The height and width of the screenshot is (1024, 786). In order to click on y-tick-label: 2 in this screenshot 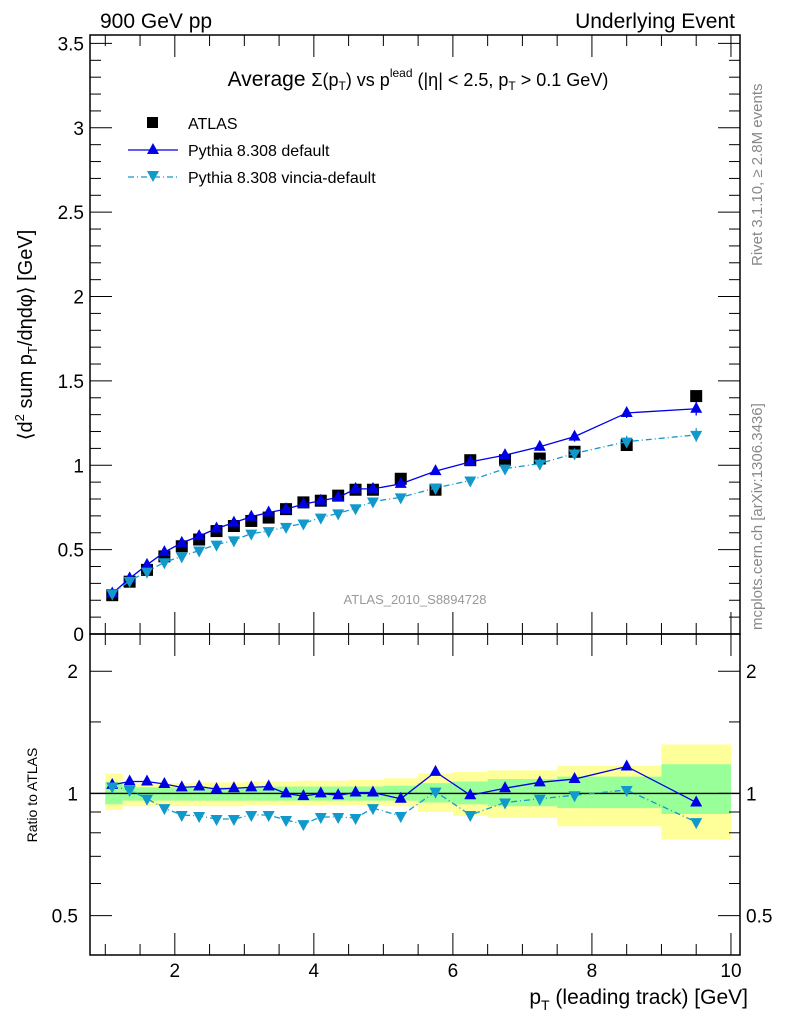, I will do `click(78, 298)`.